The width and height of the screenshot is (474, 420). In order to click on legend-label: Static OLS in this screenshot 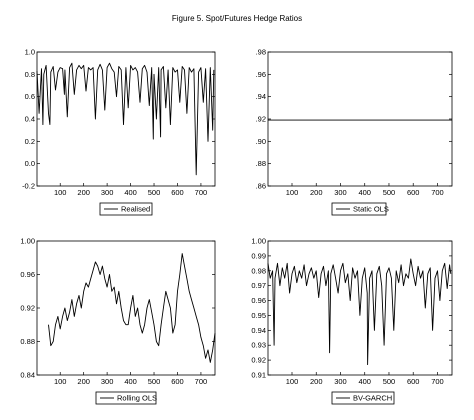, I will do `click(371, 209)`.